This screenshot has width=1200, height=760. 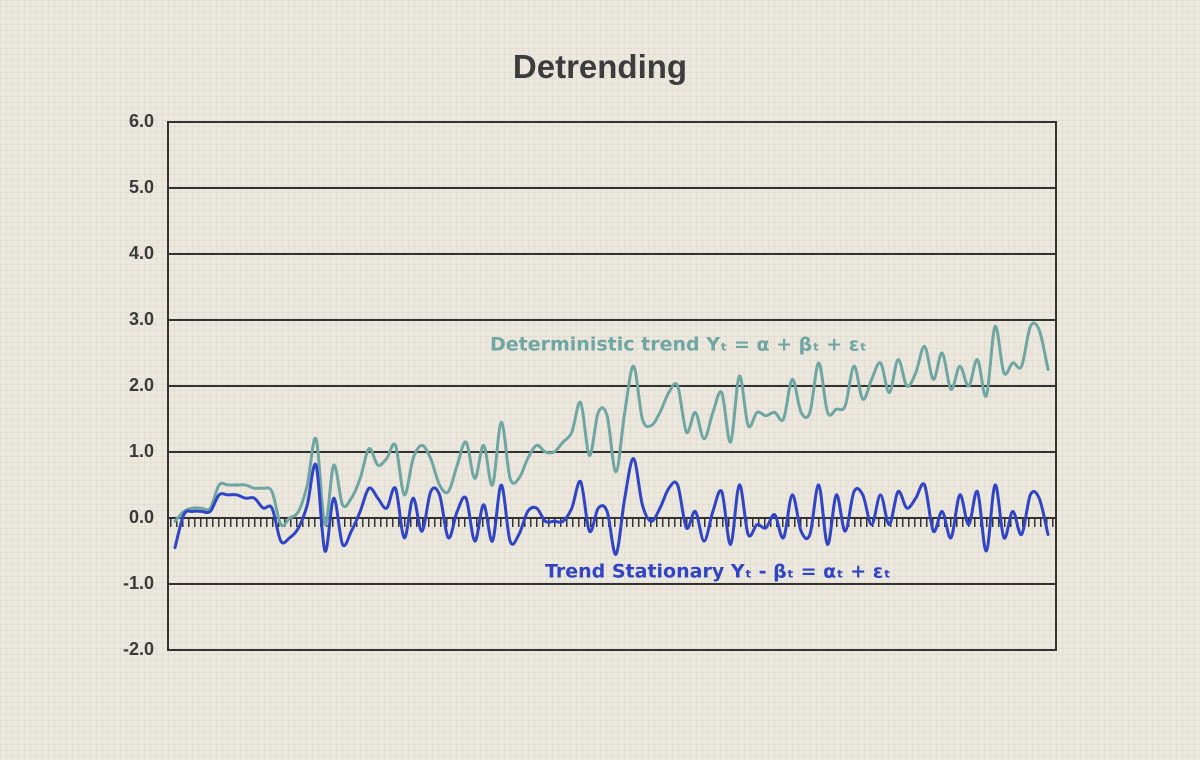 I want to click on y-tick-label: 6.0, so click(x=141, y=121).